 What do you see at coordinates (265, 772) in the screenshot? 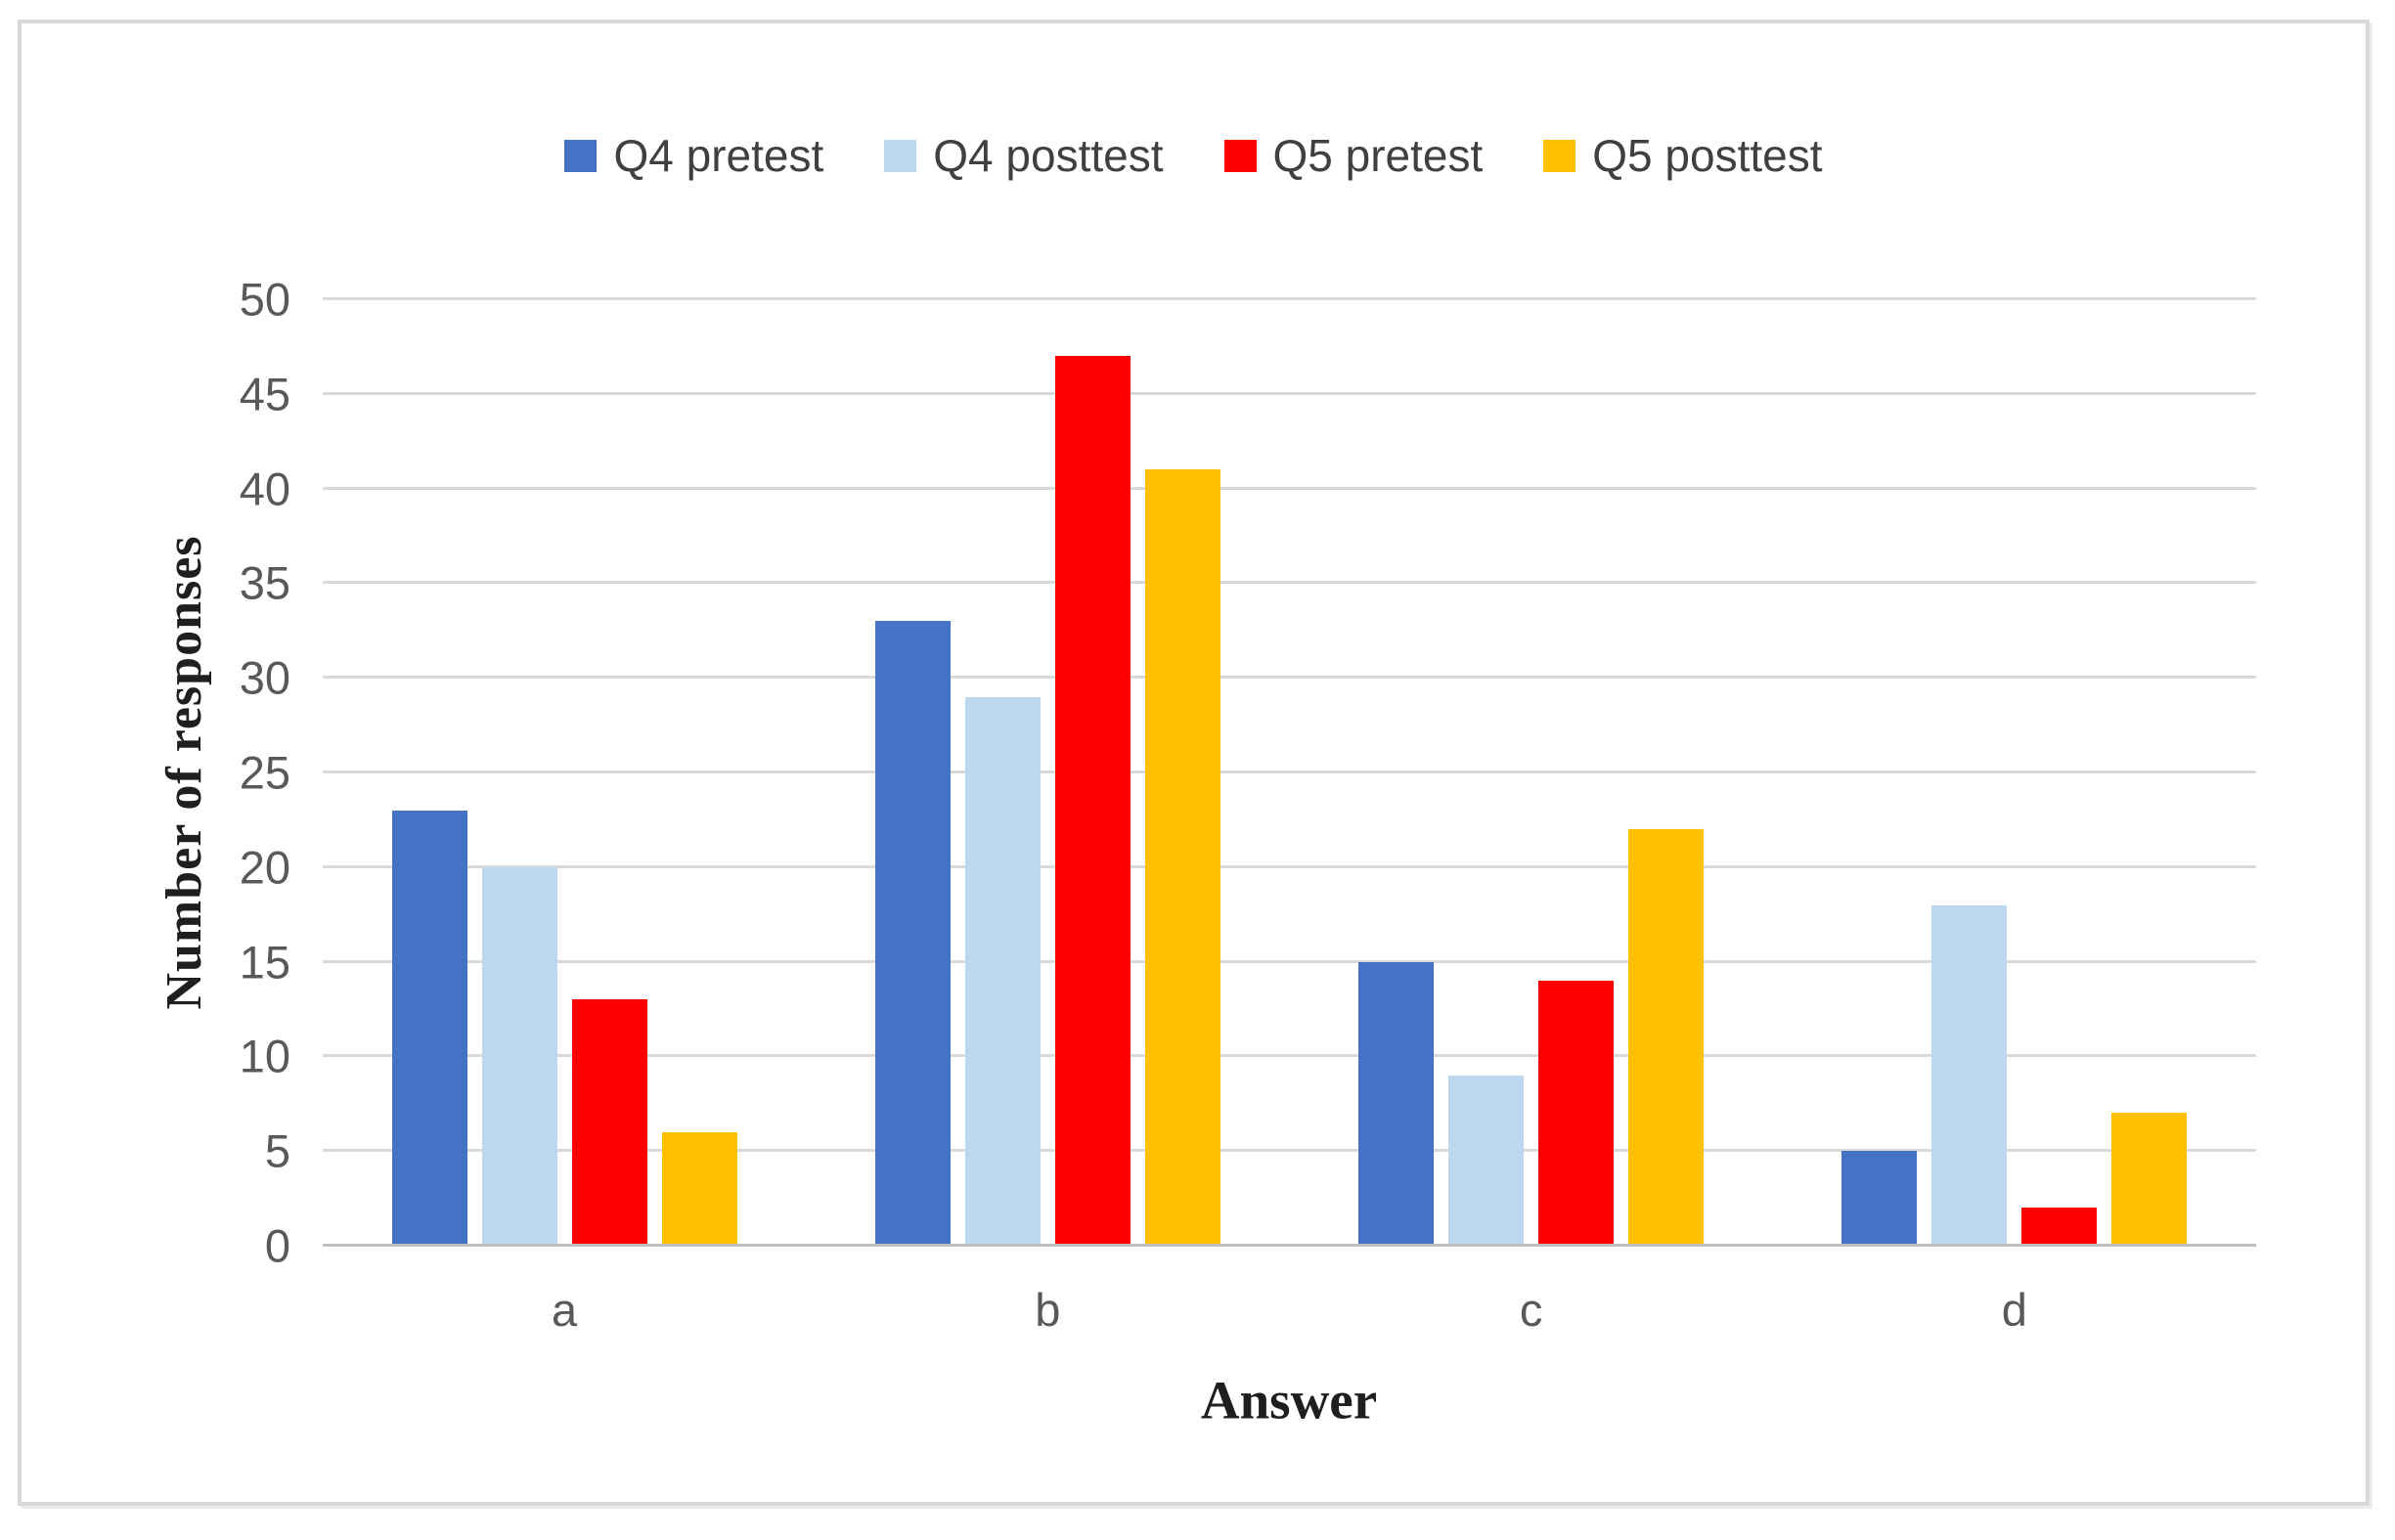
I see `y-tick-label: 25` at bounding box center [265, 772].